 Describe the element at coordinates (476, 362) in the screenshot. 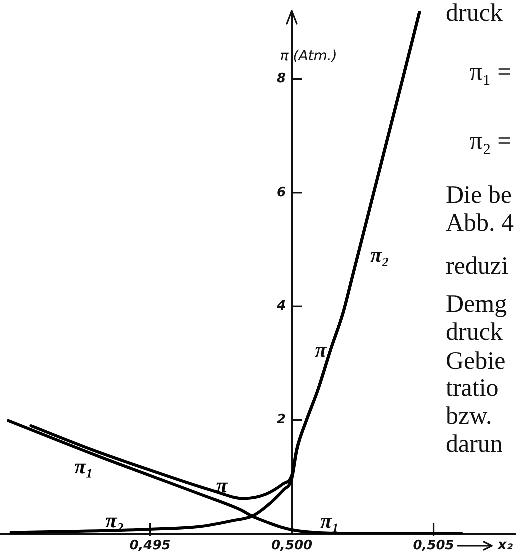

I see `annotation: Gebie` at that location.